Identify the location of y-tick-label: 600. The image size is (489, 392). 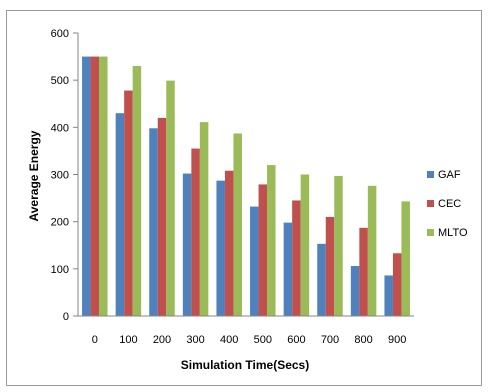
(60, 34).